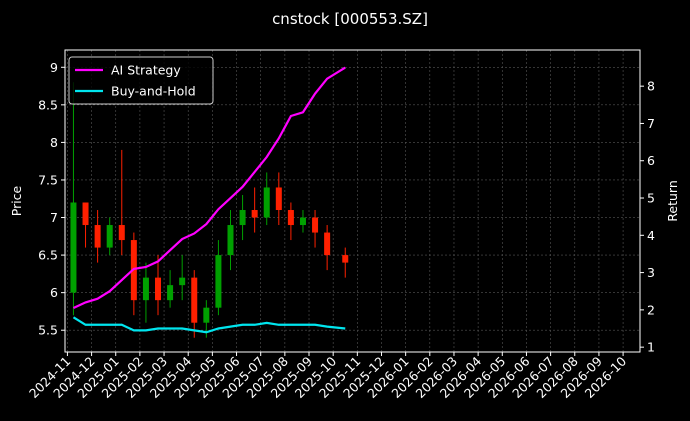 Image resolution: width=690 pixels, height=421 pixels. Describe the element at coordinates (54, 142) in the screenshot. I see `y-tick-label: 8` at that location.